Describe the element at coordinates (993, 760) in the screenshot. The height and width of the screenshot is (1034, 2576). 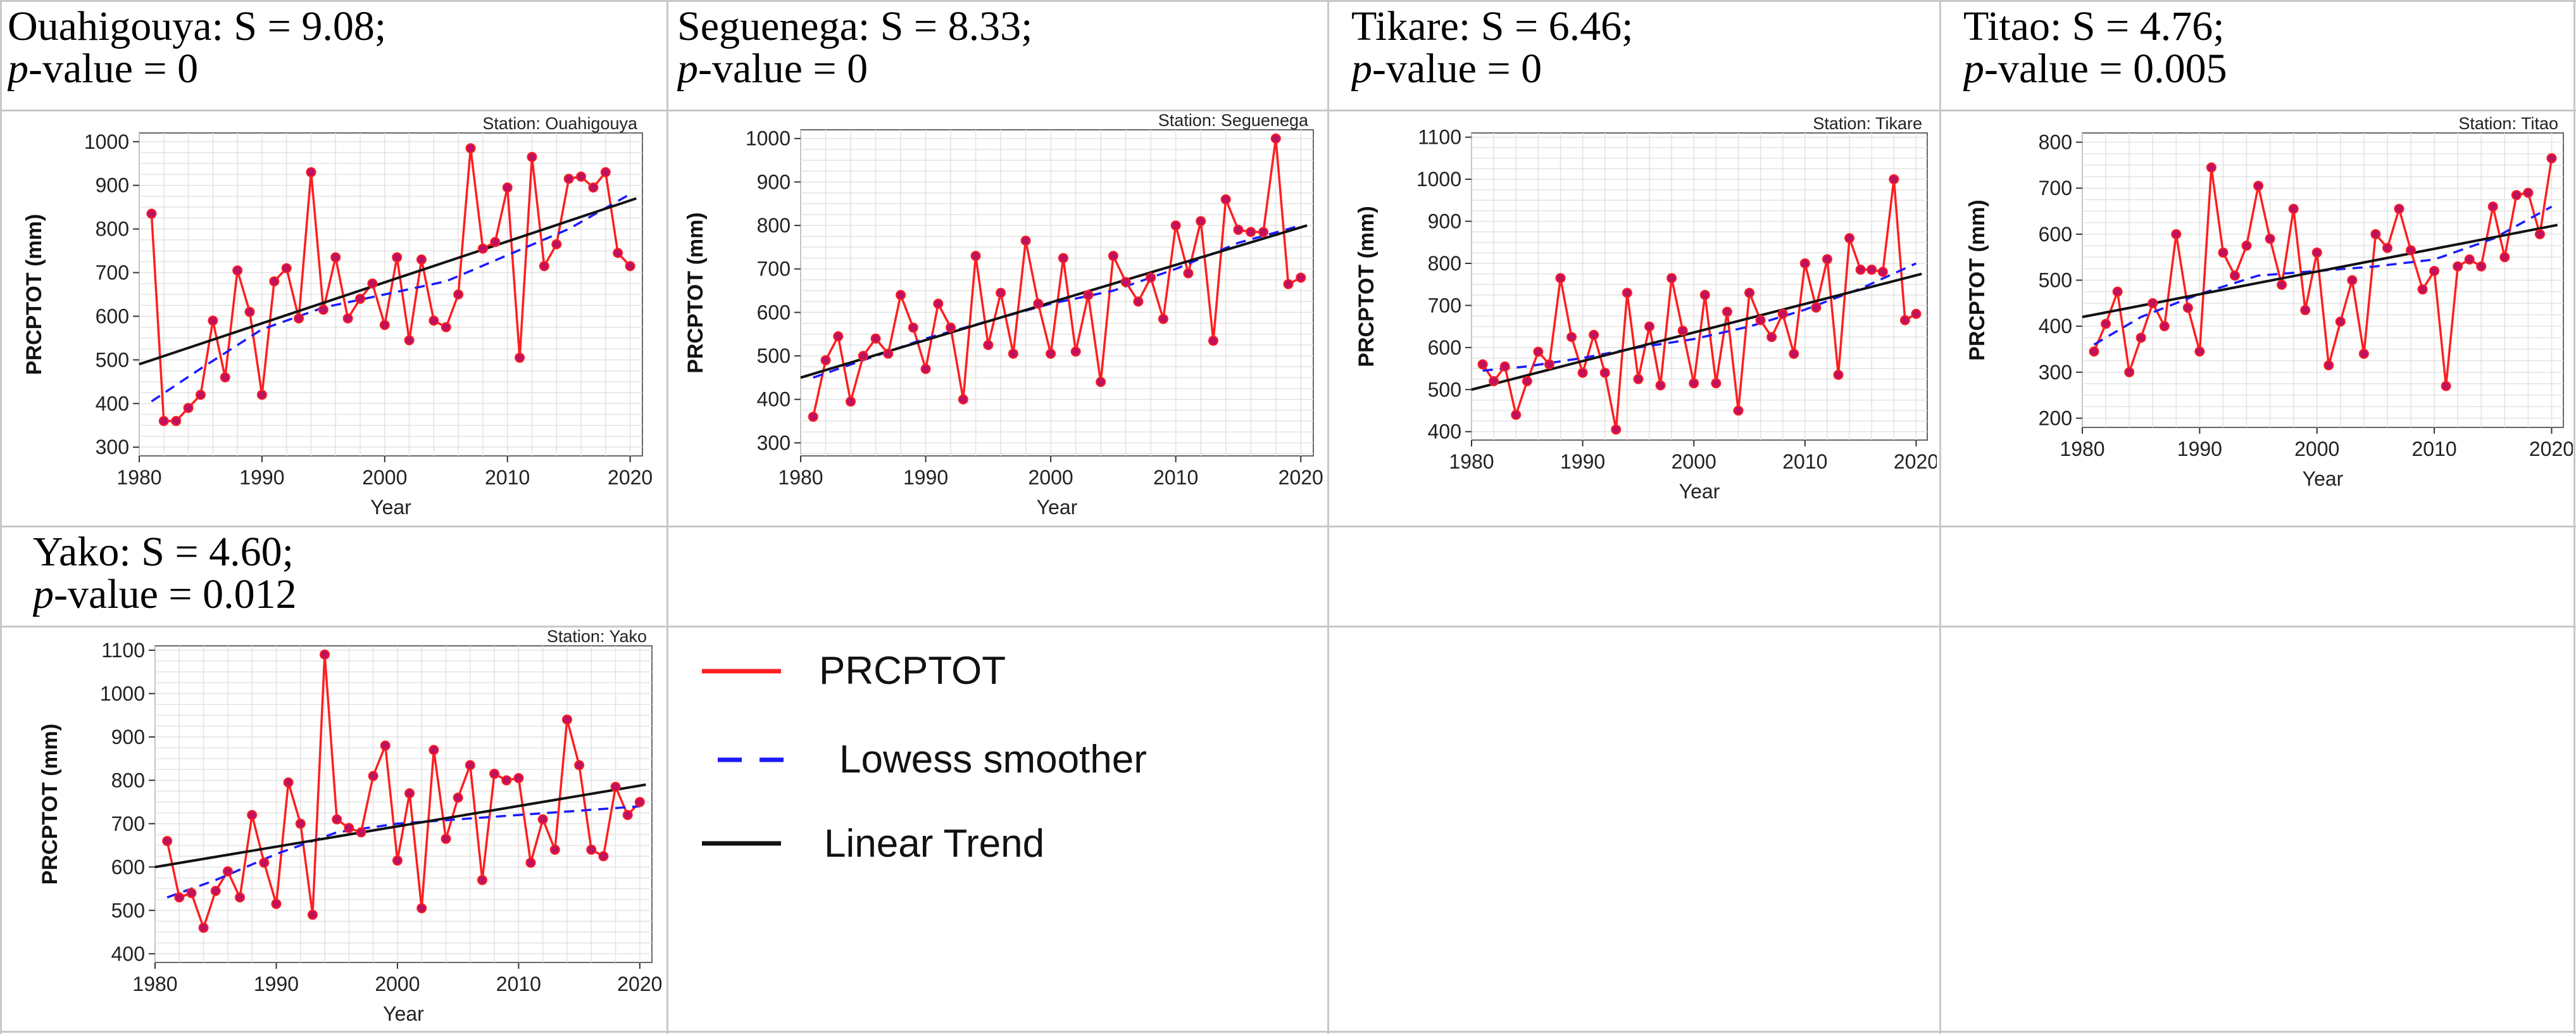
I see `legend-lowess-label: Lowess smoother` at that location.